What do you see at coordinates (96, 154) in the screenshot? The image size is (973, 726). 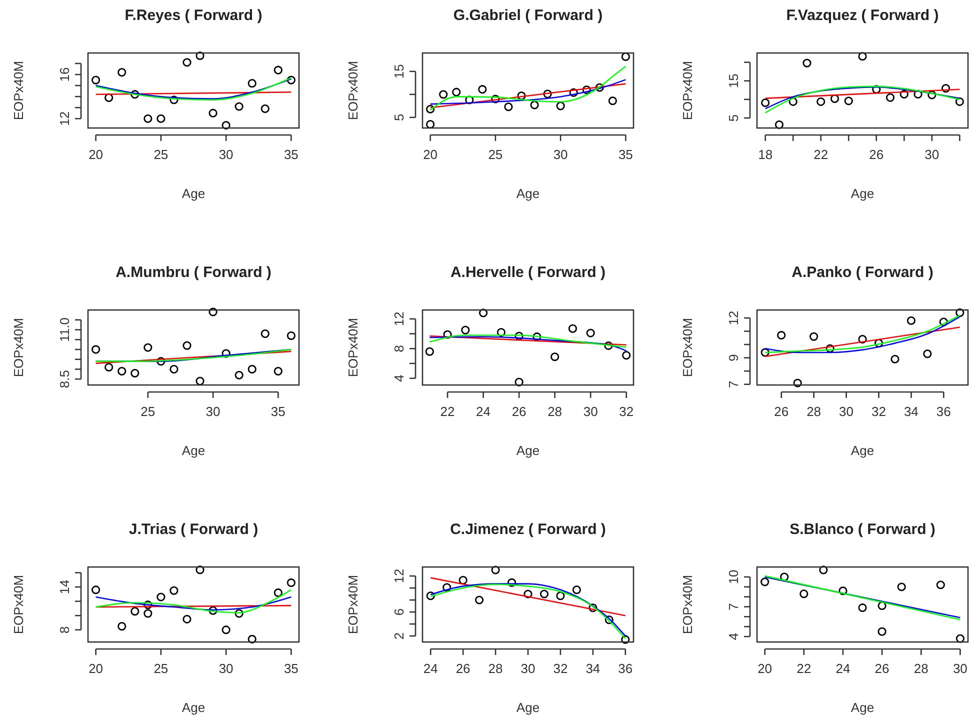 I see `x-tick-label: 20` at bounding box center [96, 154].